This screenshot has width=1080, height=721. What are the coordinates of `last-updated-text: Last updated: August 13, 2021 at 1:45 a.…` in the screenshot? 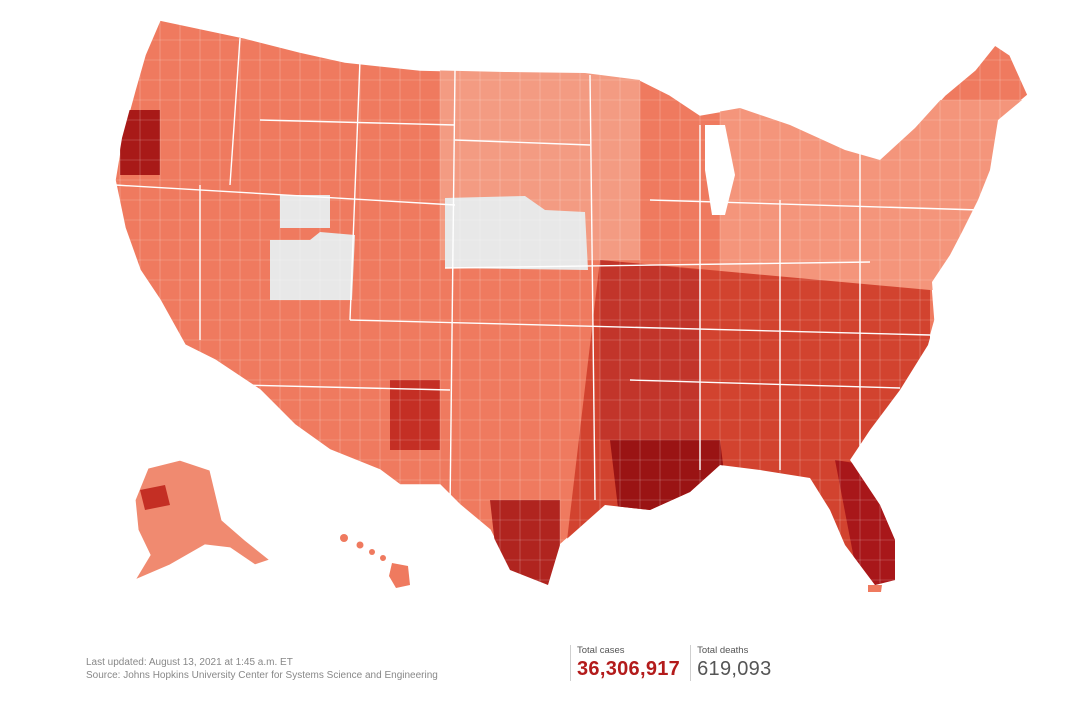 It's located at (189, 662).